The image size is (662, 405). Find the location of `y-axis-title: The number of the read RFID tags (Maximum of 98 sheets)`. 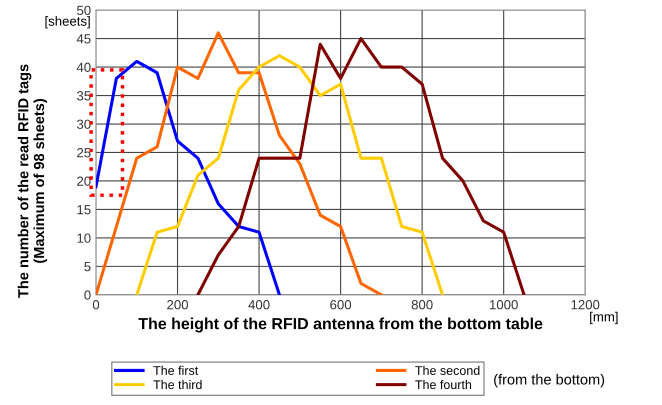

y-axis-title: The number of the read RFID tags (Maximum of 98 sheets) is located at coordinates (33, 181).